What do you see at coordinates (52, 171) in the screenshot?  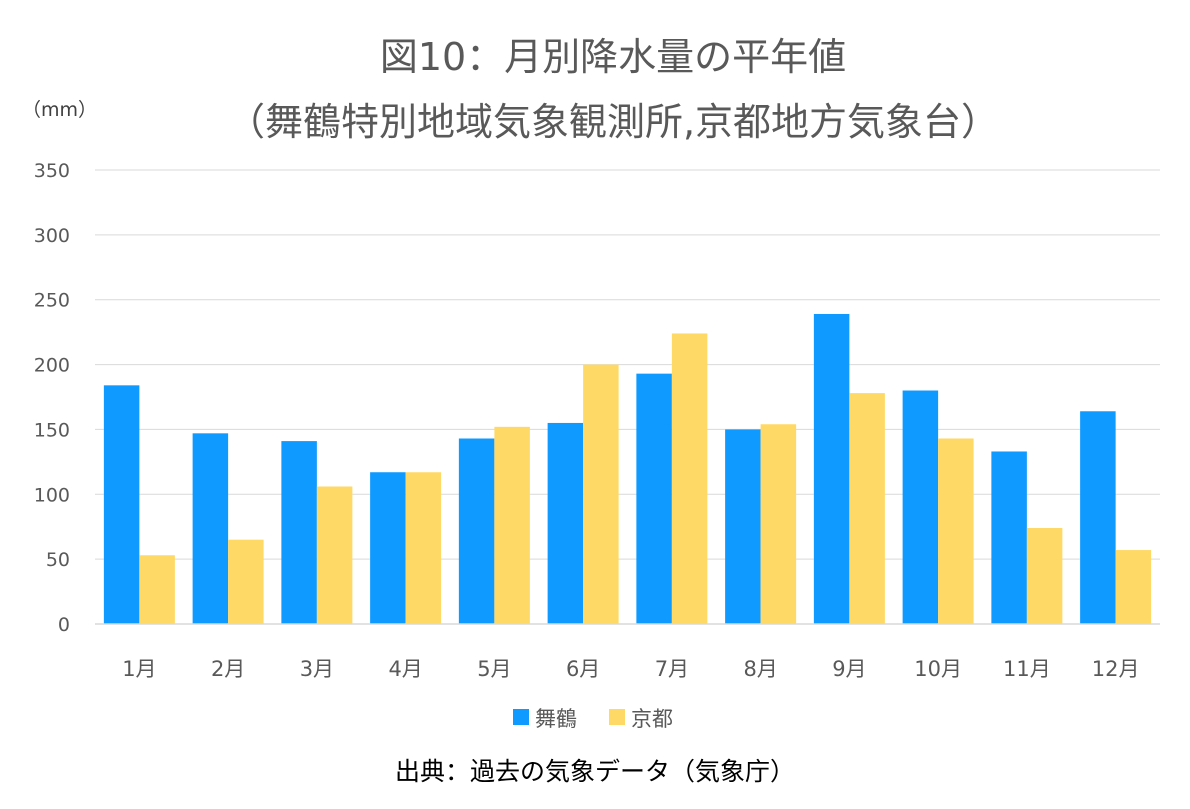 I see `y-tick-label: 350` at bounding box center [52, 171].